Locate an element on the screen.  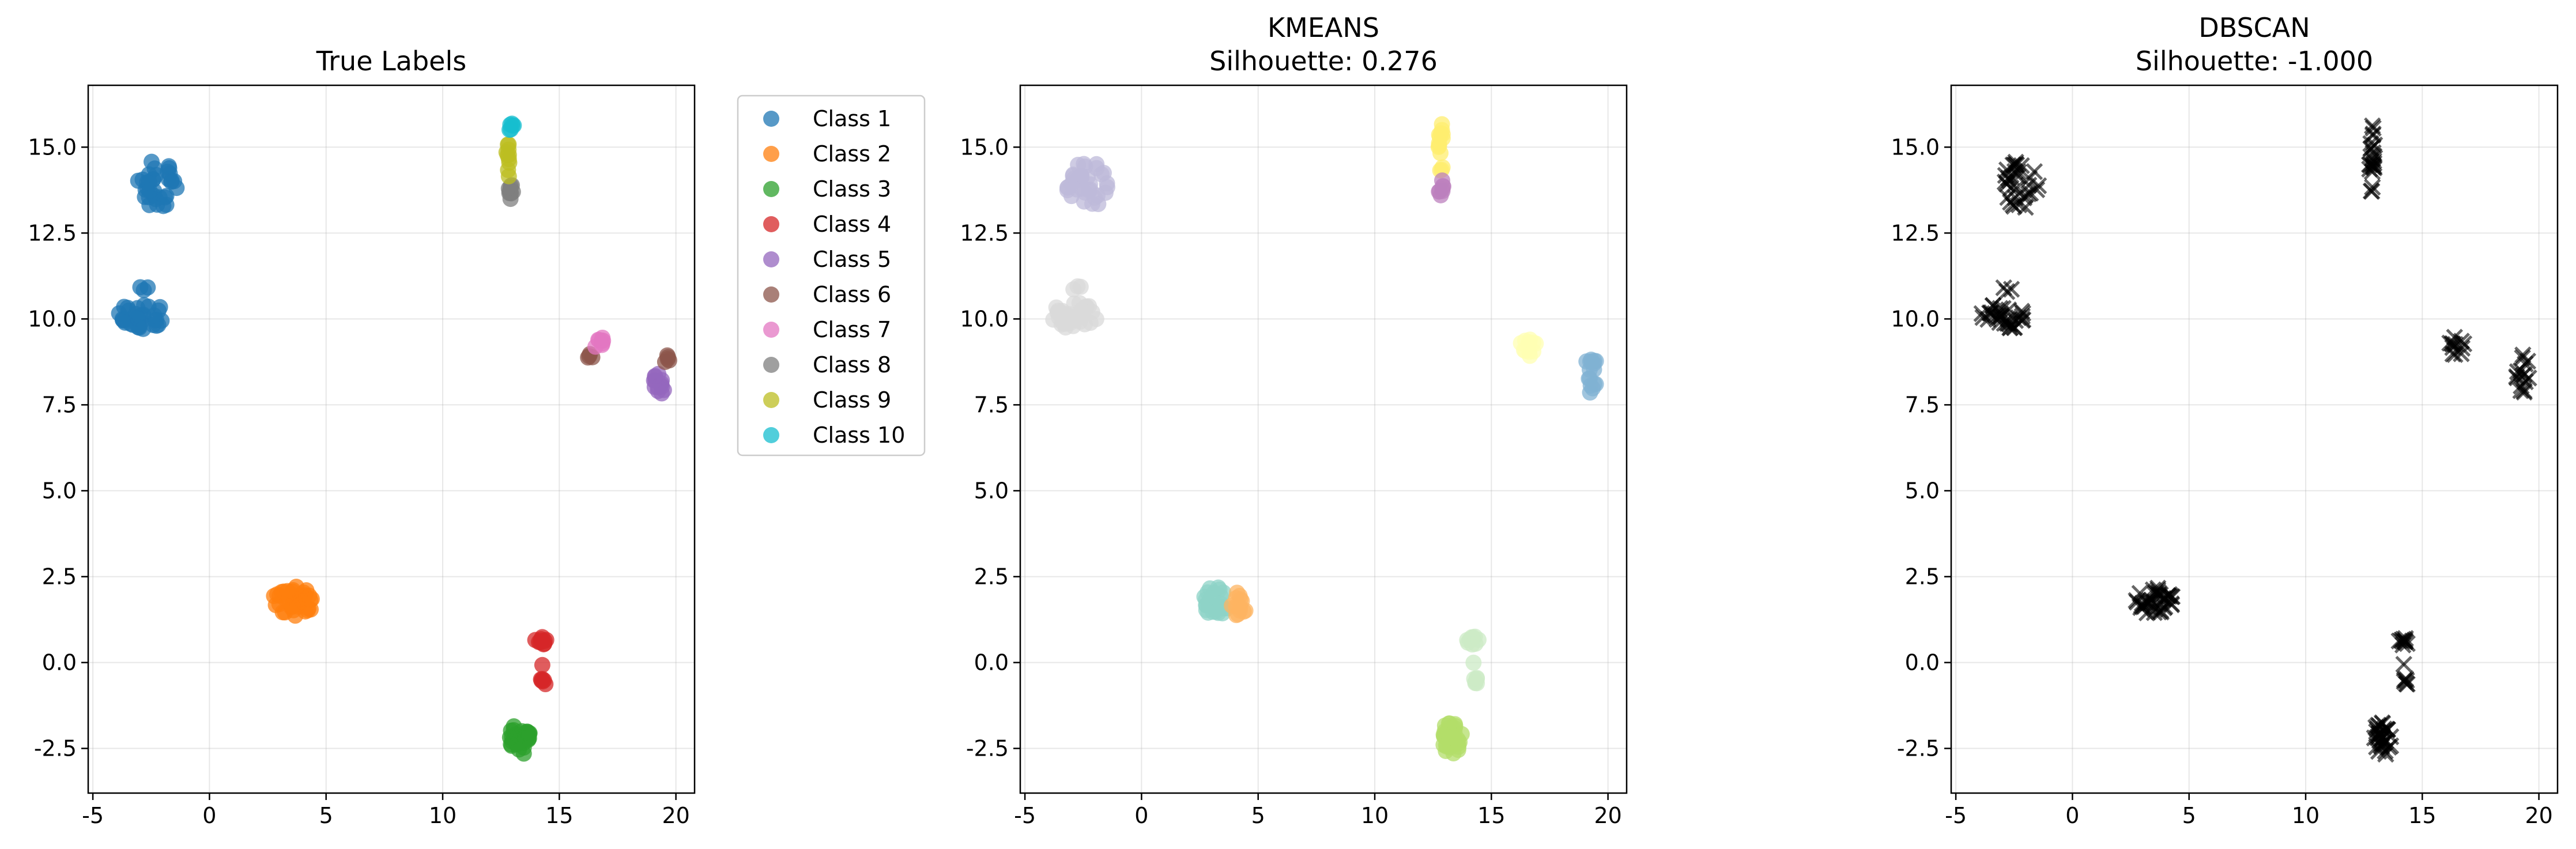
legend-label: Class 4 is located at coordinates (852, 224).